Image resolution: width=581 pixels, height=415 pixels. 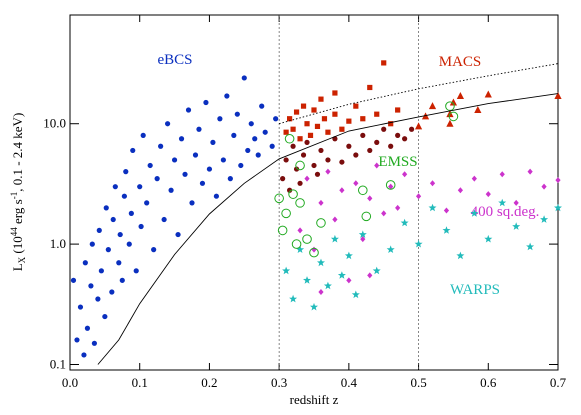 What do you see at coordinates (209, 382) in the screenshot?
I see `x-tick-label: 0.2` at bounding box center [209, 382].